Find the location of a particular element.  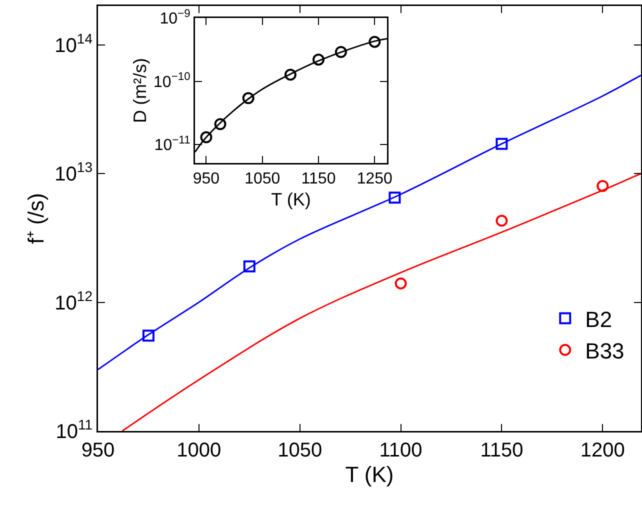

x-tick-label: 950 is located at coordinates (206, 179).